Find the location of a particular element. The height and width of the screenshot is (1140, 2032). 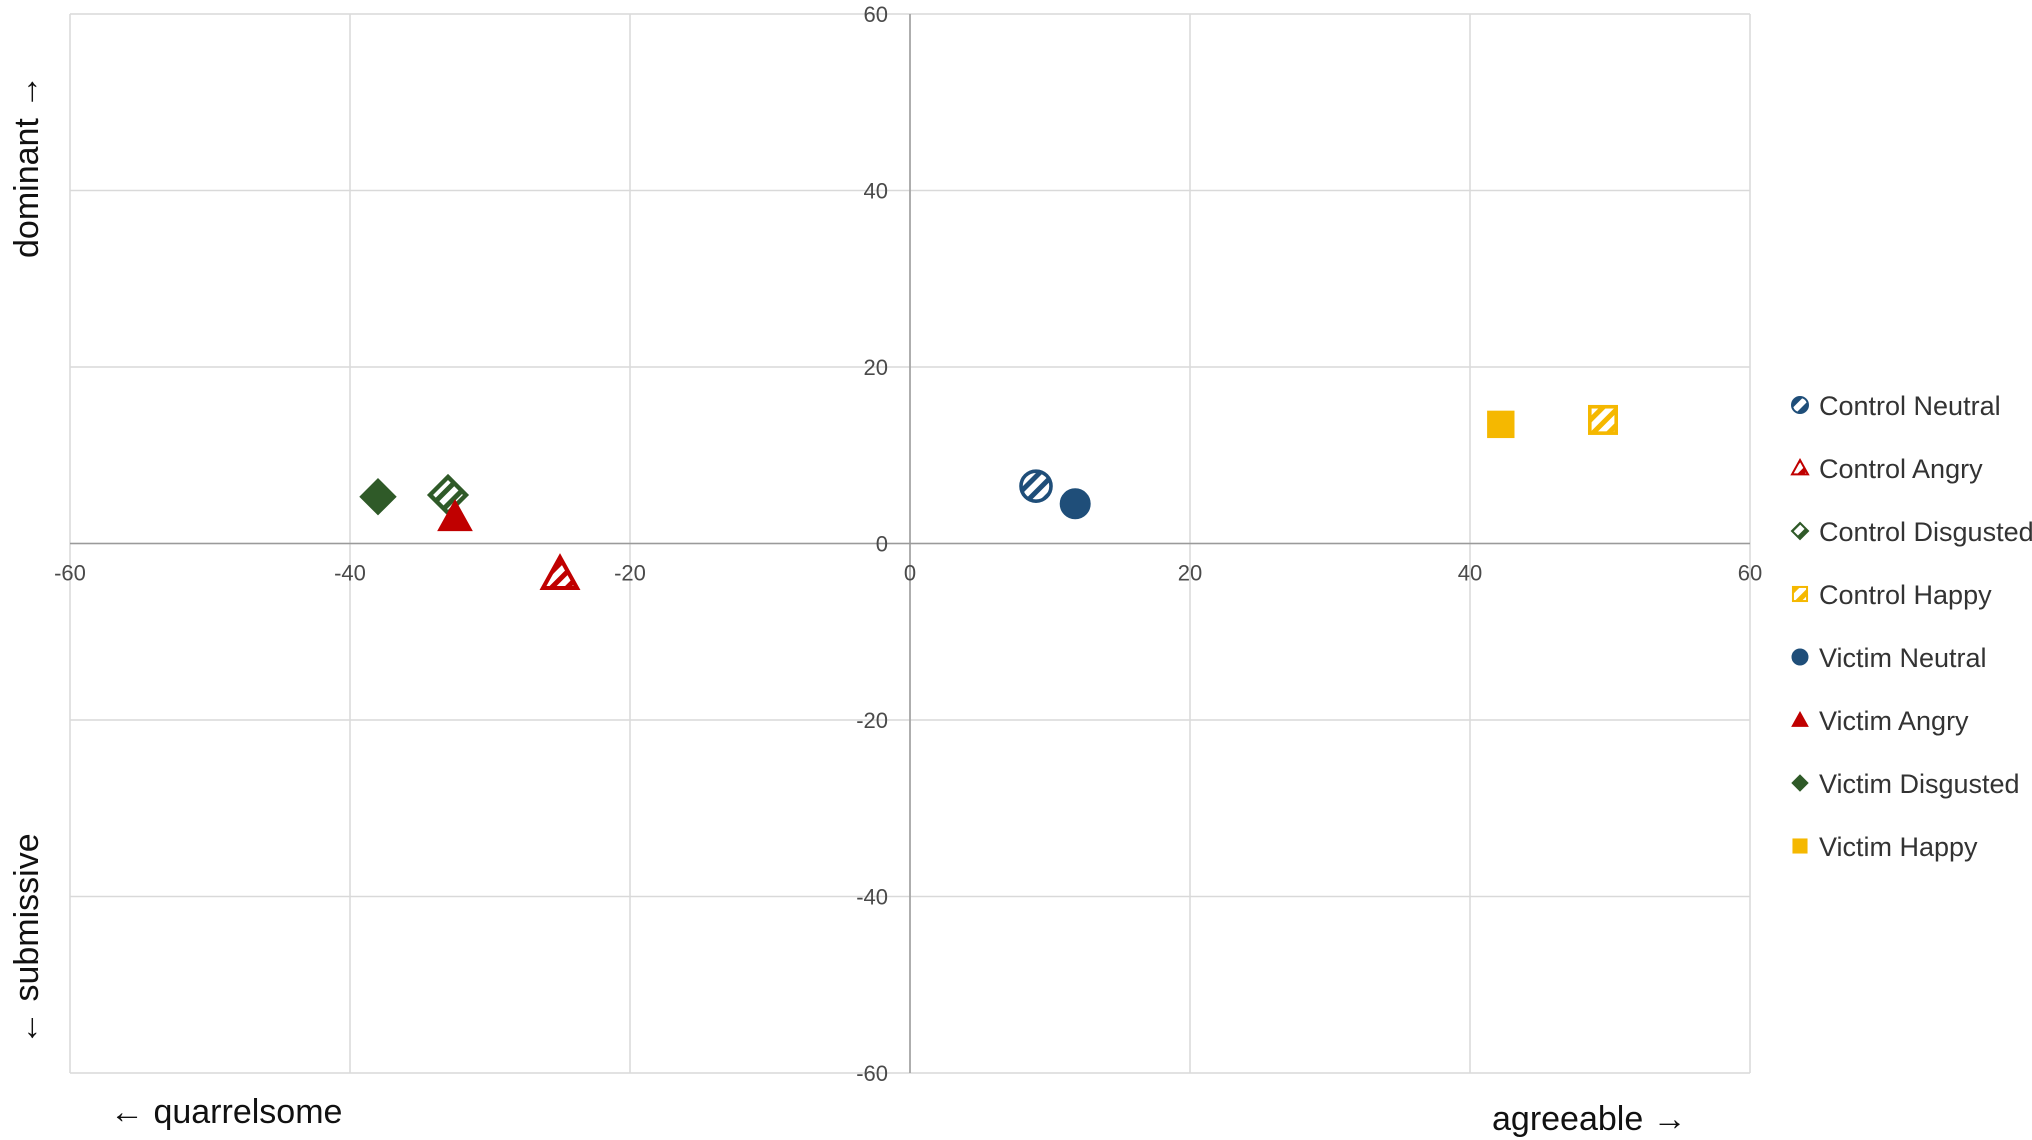

legend-label-victim-happy: Victim Happy is located at coordinates (1898, 847).